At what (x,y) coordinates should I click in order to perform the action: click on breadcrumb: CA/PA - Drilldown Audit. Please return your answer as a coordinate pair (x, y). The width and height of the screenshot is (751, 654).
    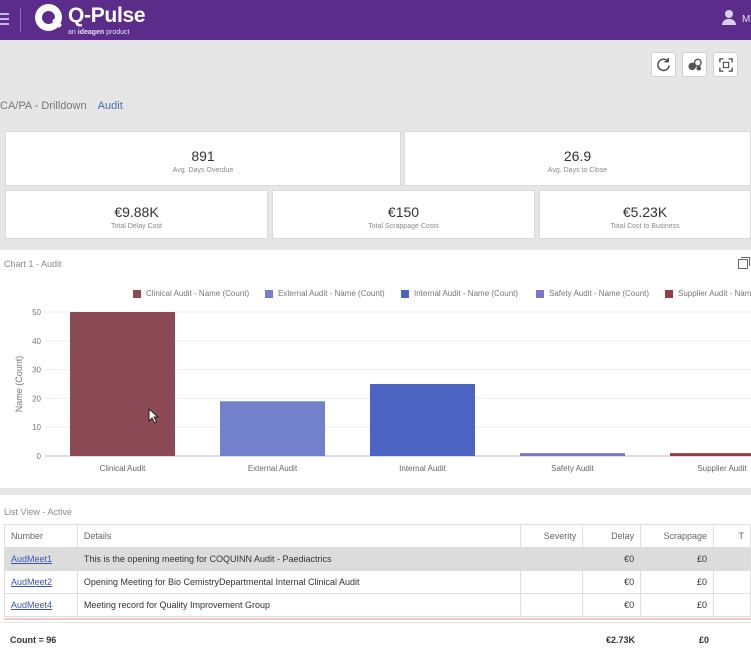
    Looking at the image, I should click on (61, 106).